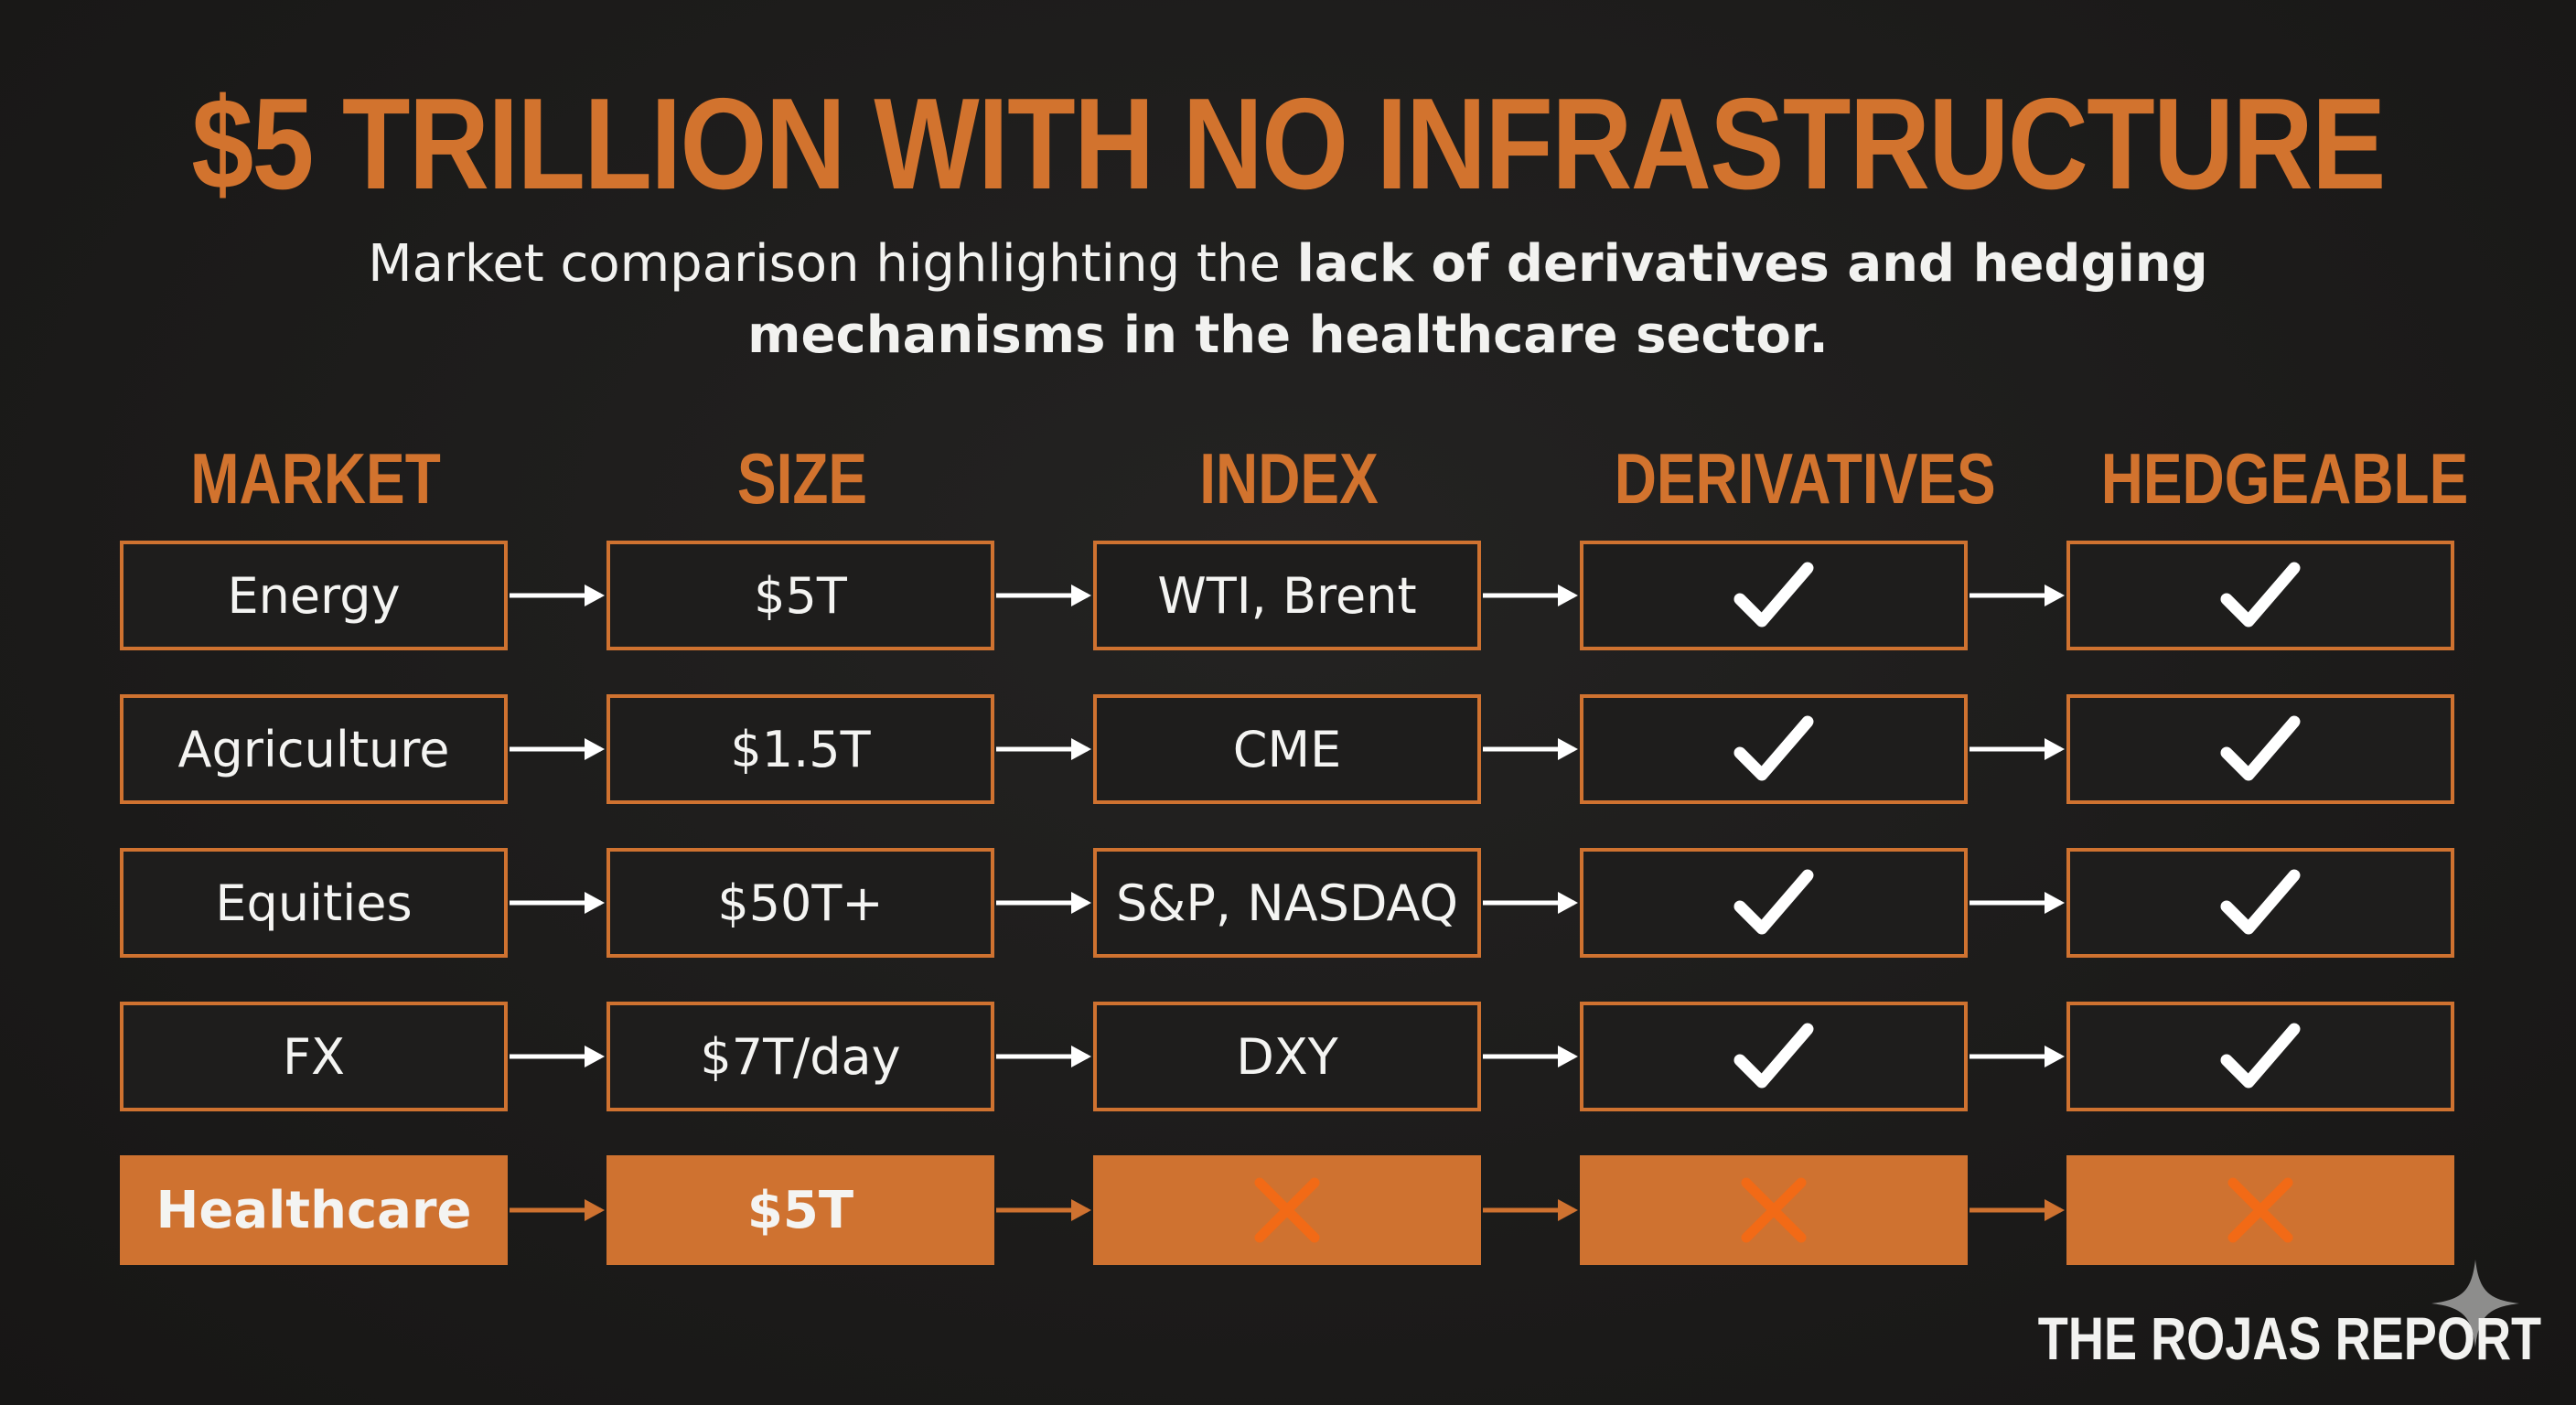 Image resolution: width=2576 pixels, height=1405 pixels. I want to click on cell-market: Energy, so click(314, 595).